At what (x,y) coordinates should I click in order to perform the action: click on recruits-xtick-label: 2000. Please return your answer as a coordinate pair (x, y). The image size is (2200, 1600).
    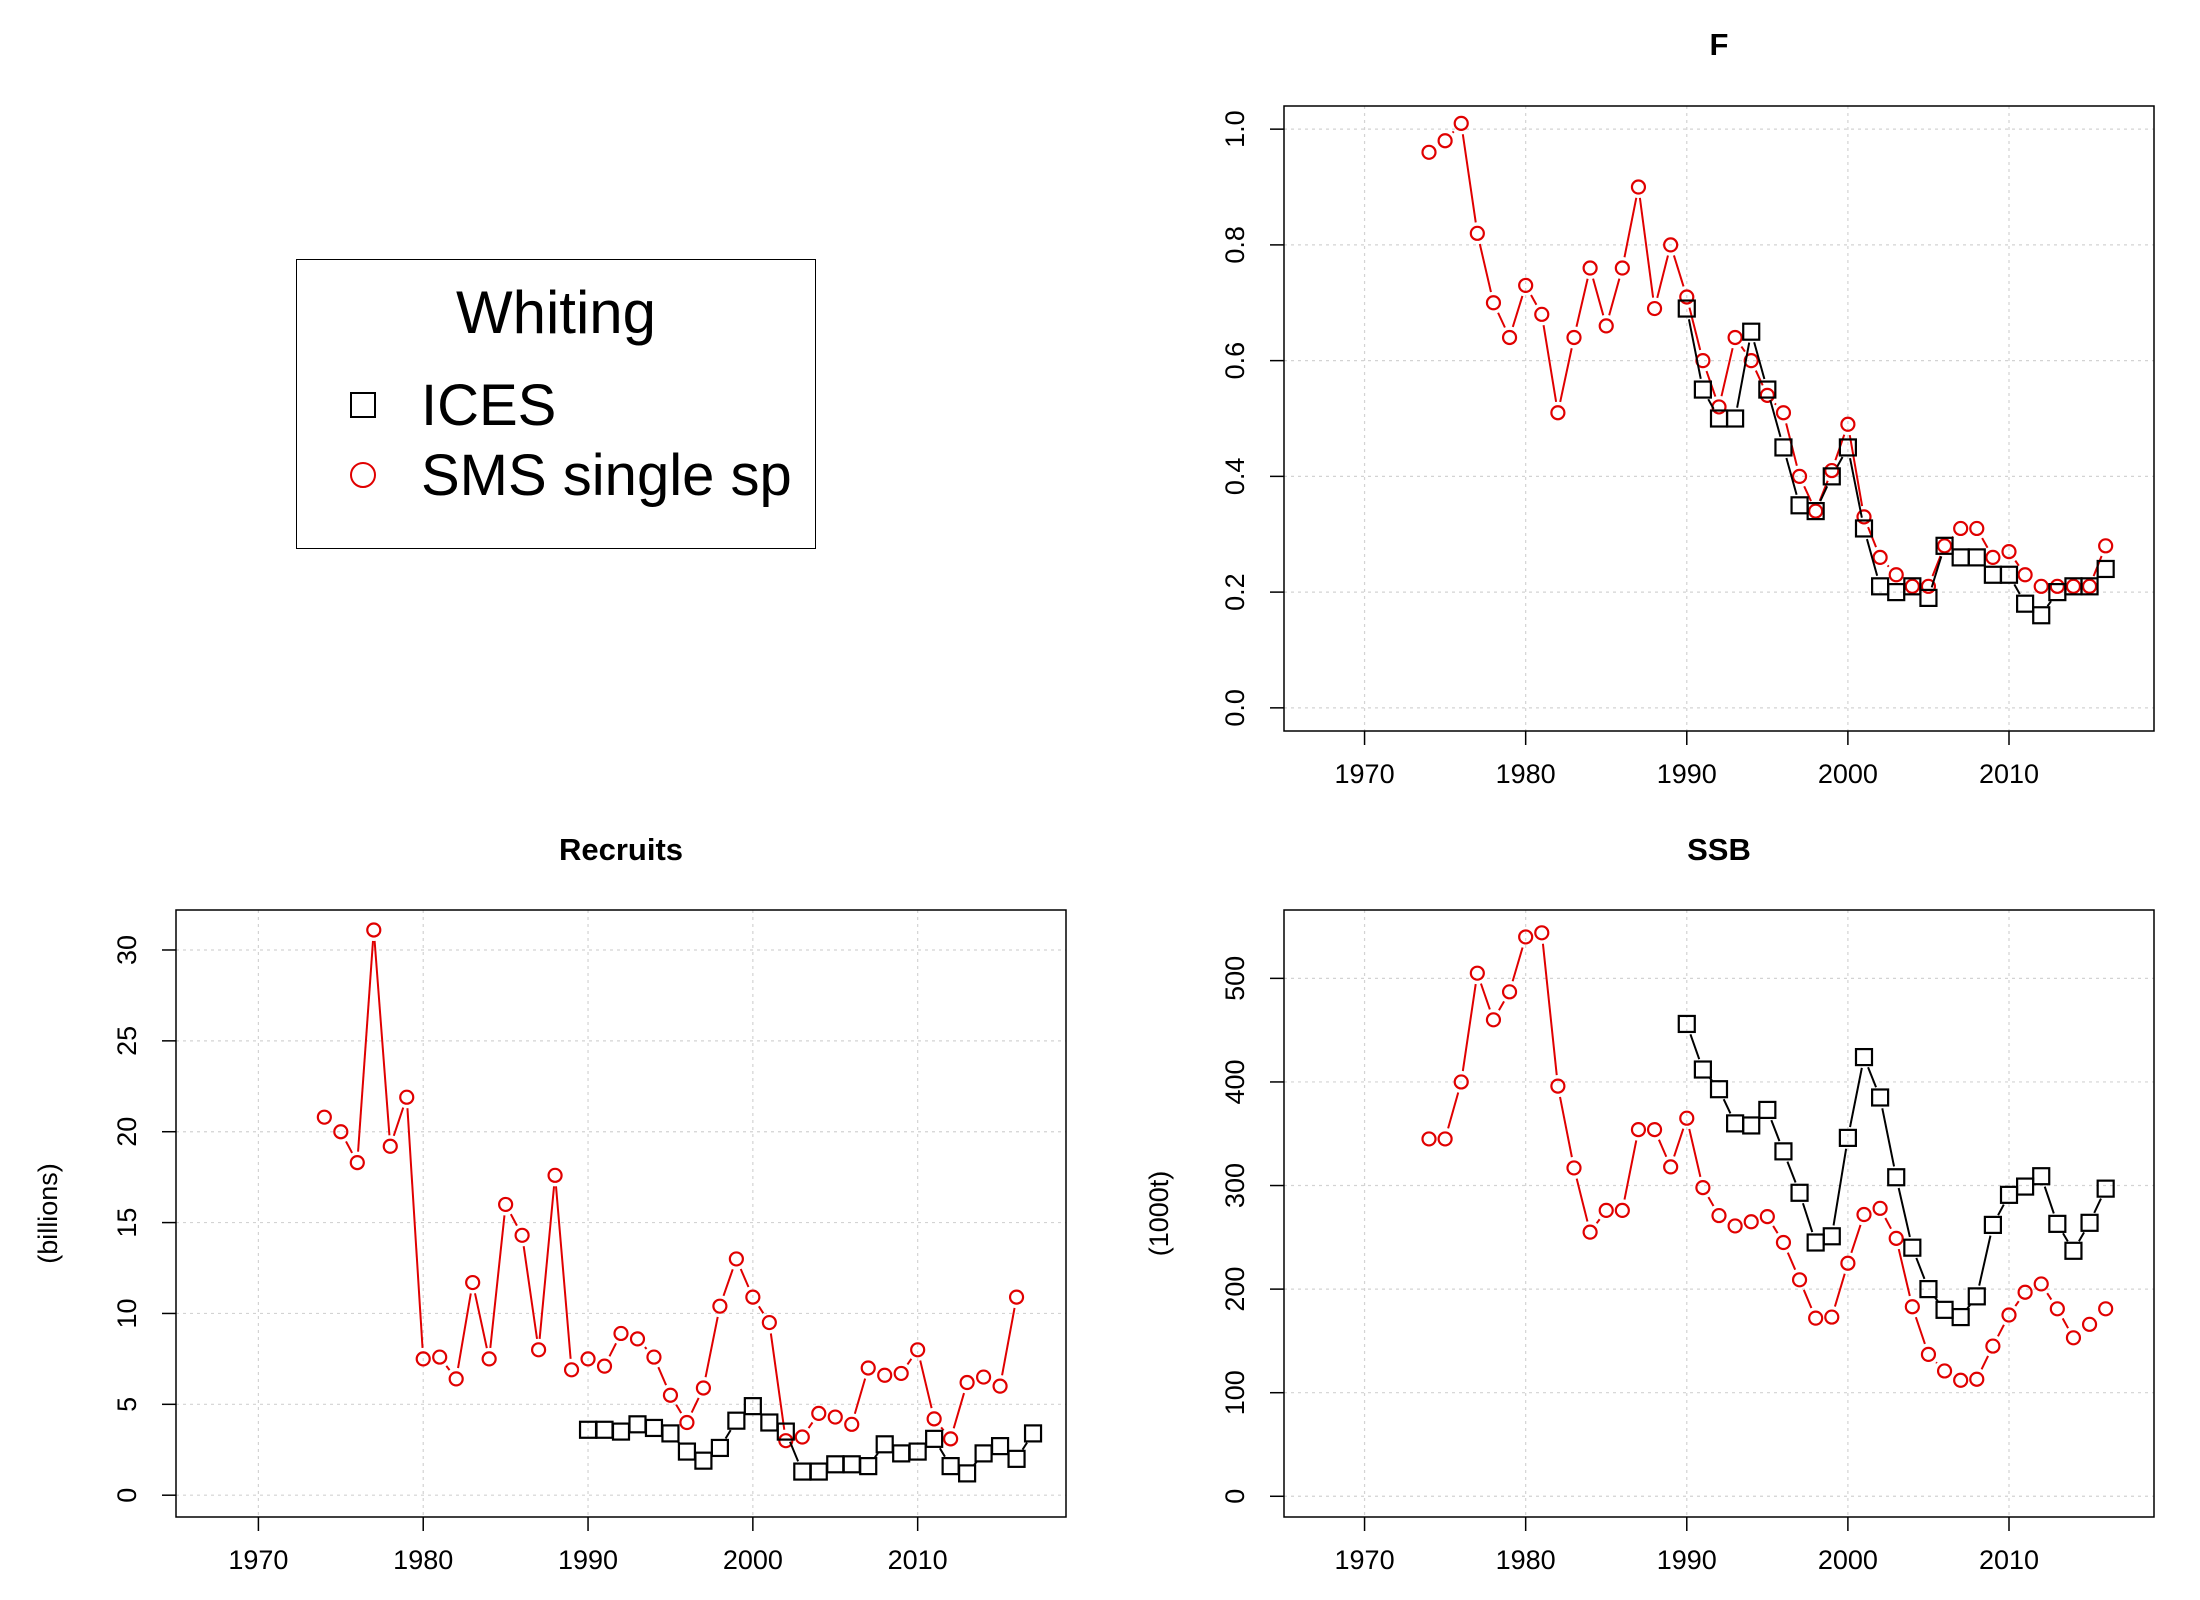
    Looking at the image, I should click on (753, 1560).